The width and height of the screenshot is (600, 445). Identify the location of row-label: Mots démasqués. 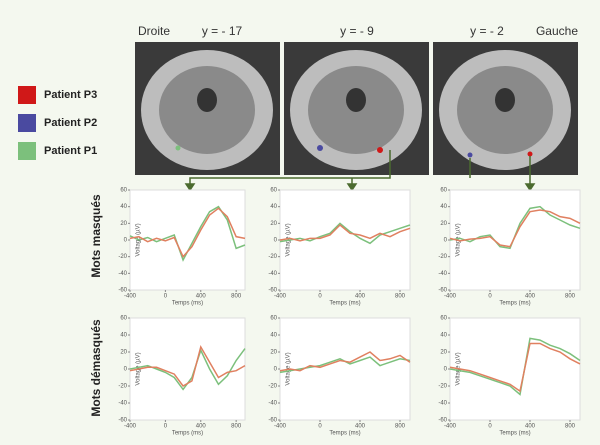
(96, 368).